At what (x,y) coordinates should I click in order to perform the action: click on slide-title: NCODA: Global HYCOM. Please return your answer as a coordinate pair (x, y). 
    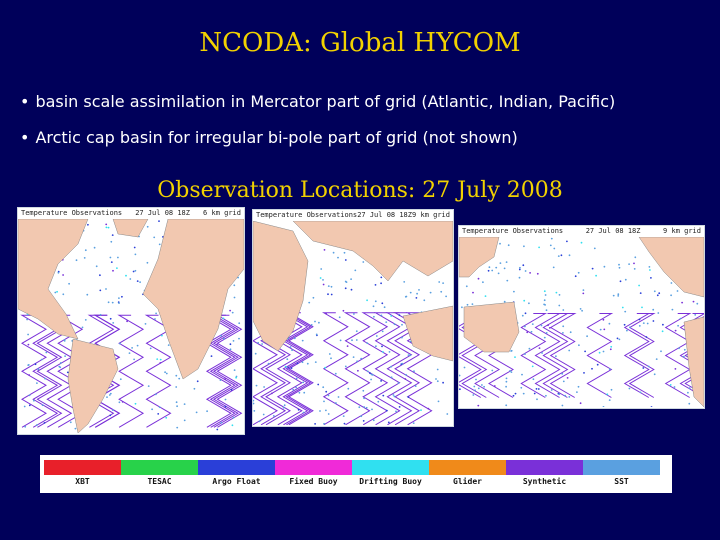
    Looking at the image, I should click on (360, 43).